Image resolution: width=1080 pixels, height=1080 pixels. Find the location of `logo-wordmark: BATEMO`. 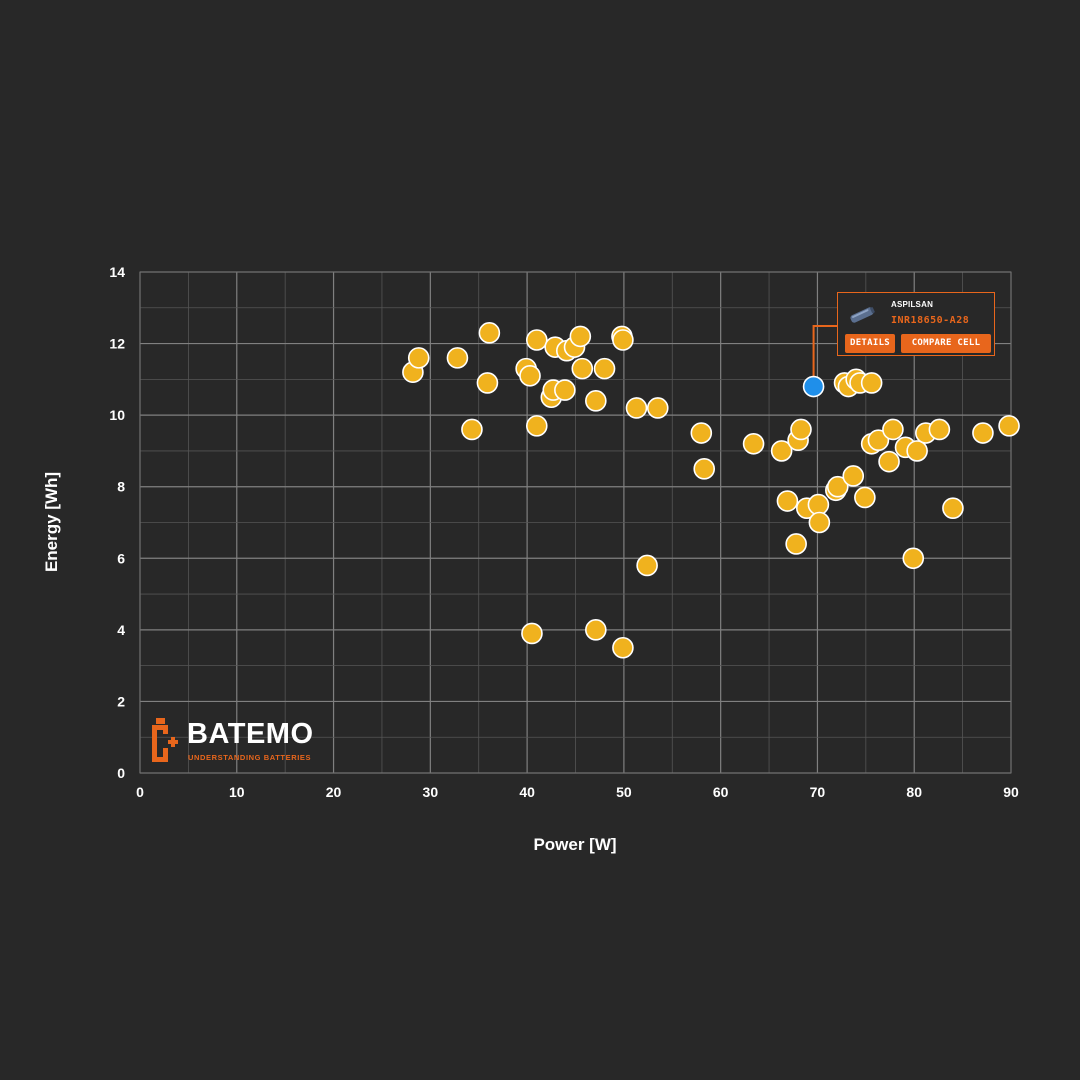

logo-wordmark: BATEMO is located at coordinates (250, 734).